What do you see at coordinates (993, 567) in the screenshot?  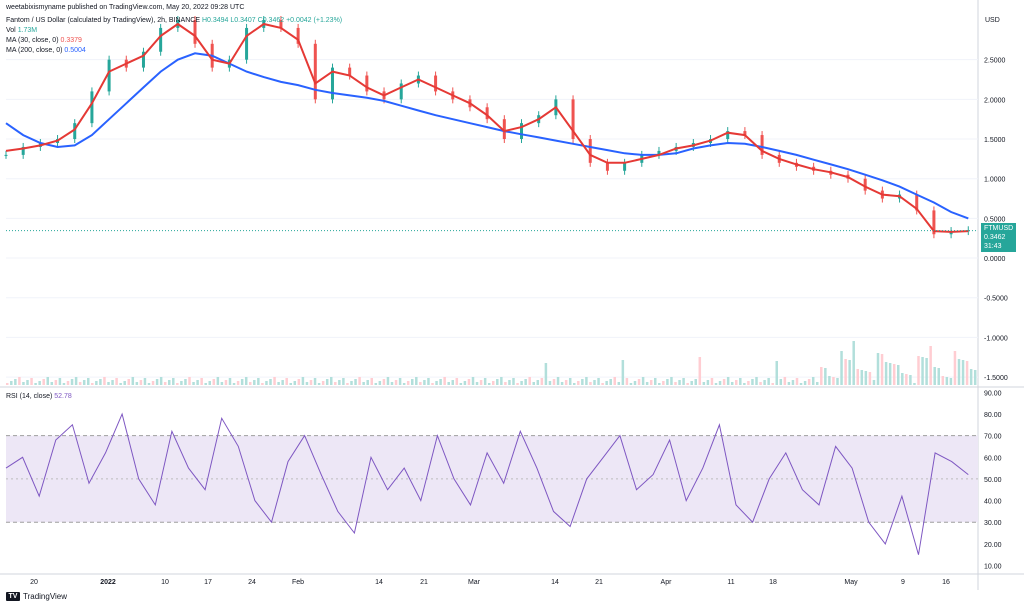 I see `rsi-tick-label: 10.00` at bounding box center [993, 567].